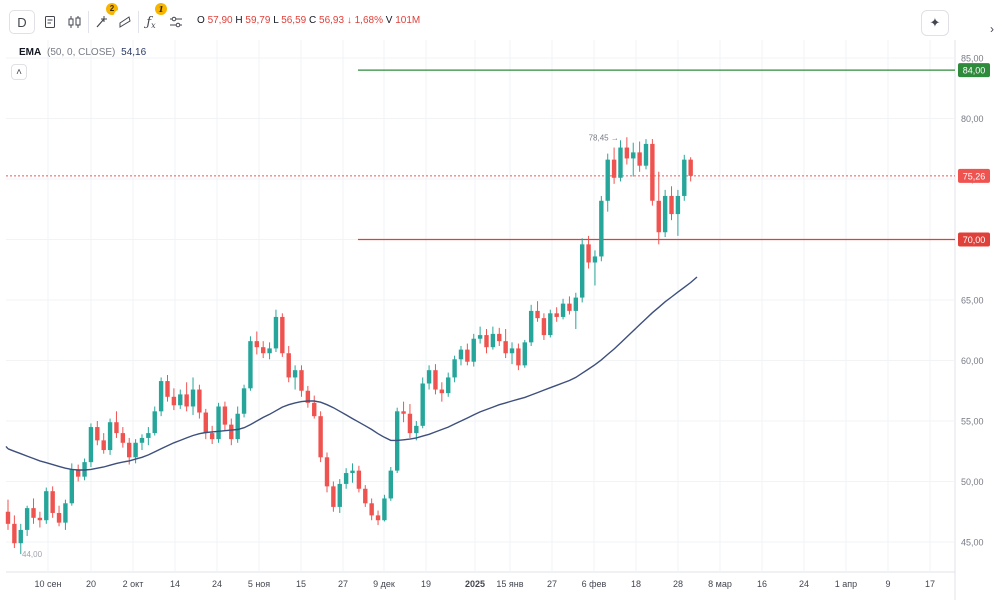 This screenshot has height=600, width=1000. I want to click on sparkle-icon: ✦, so click(935, 23).